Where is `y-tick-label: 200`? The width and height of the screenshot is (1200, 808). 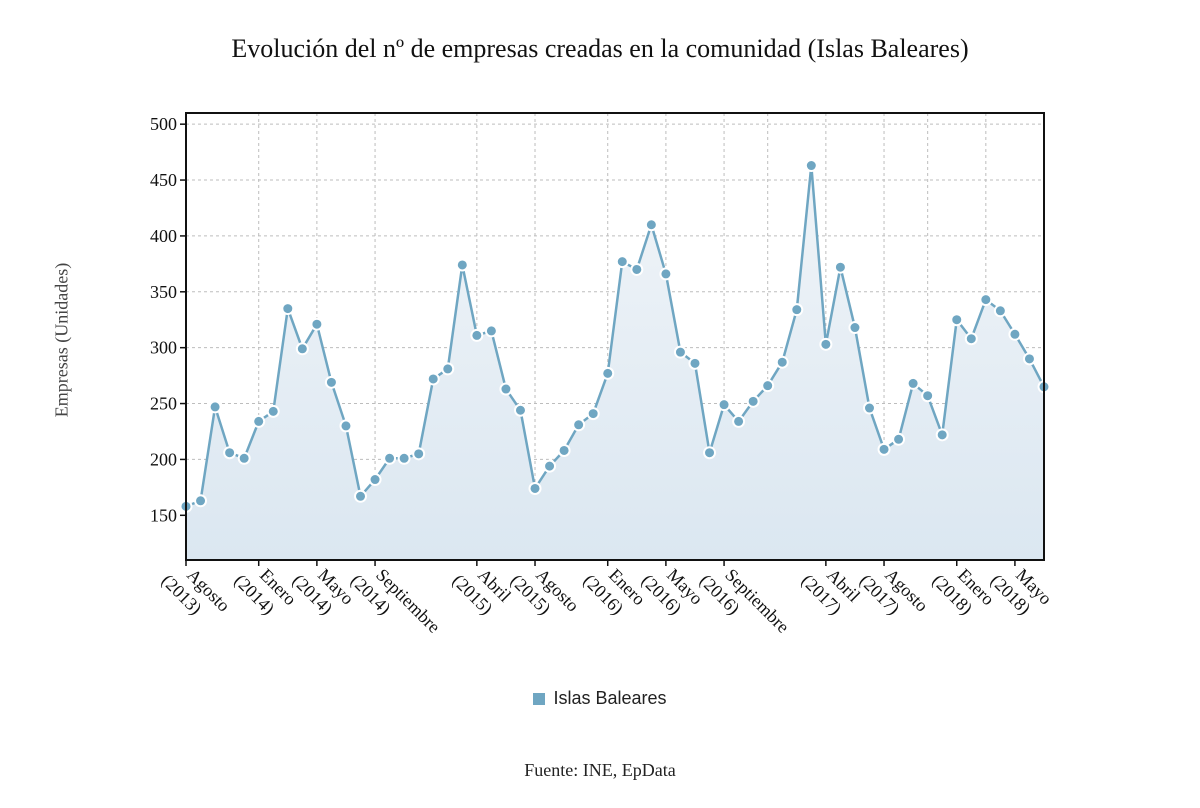
y-tick-label: 200 is located at coordinates (163, 459).